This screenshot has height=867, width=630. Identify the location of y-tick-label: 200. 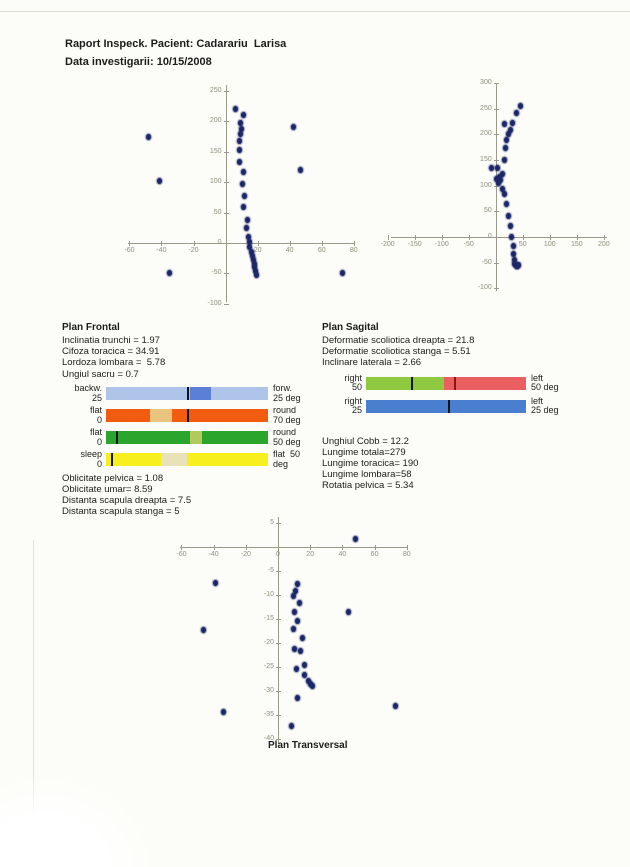
(486, 134).